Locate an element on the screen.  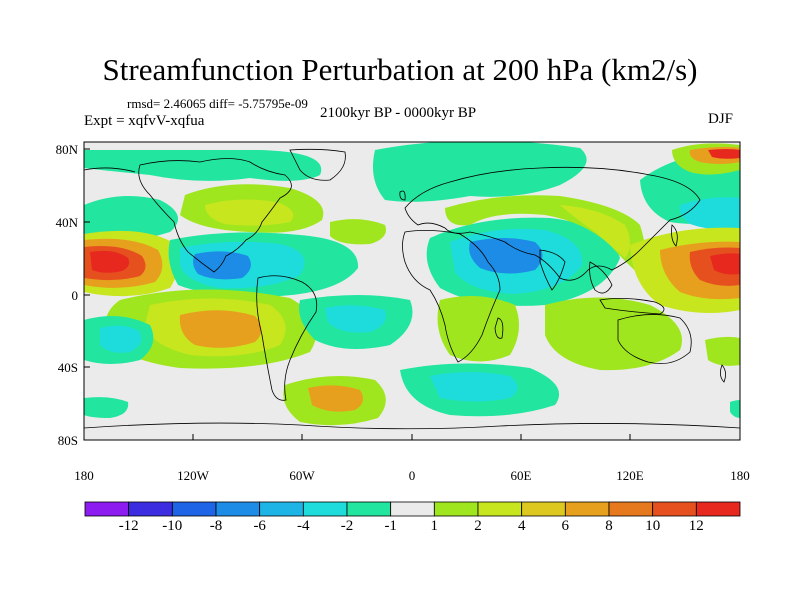
coastline-madagascar is located at coordinates (499, 328).